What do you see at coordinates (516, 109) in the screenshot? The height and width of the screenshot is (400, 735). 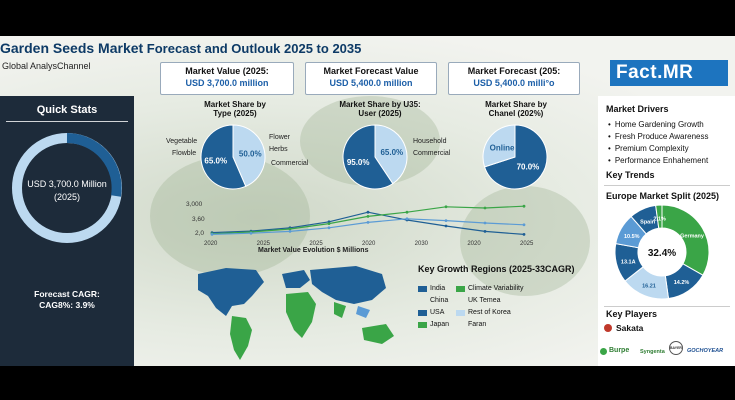 I see `pie-channel-title: Market Share by Chanel (202%)` at bounding box center [516, 109].